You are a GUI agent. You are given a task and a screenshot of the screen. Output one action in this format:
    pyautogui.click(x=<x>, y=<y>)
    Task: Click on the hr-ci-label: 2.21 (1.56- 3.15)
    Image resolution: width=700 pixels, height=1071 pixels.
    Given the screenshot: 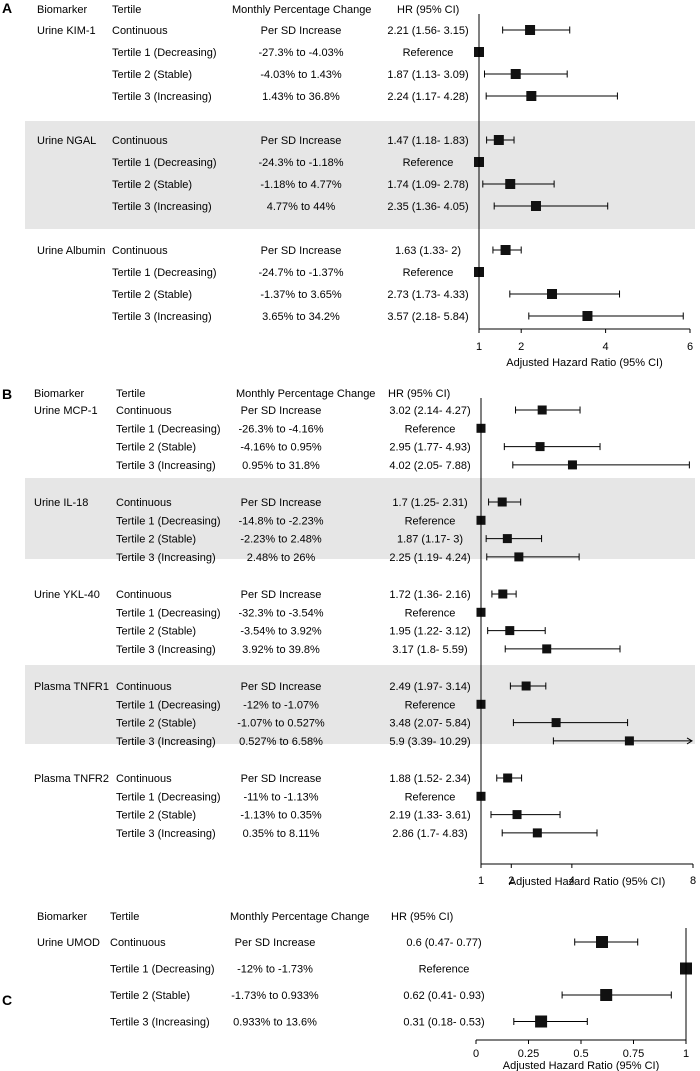 What is the action you would take?
    pyautogui.click(x=427, y=31)
    